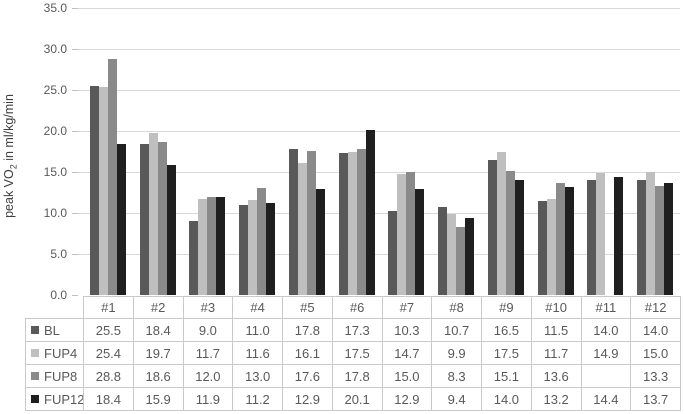  I want to click on y-axis-title: peak VO2 in ml/kg/min, so click(11, 156).